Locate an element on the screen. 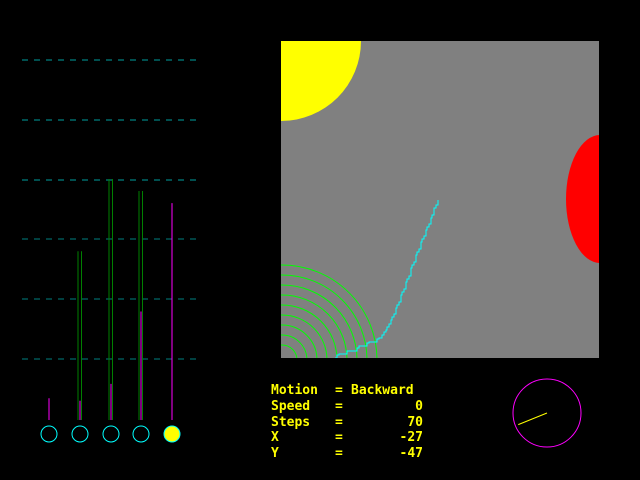 This screenshot has height=480, width=640. compass-ring is located at coordinates (547, 413).